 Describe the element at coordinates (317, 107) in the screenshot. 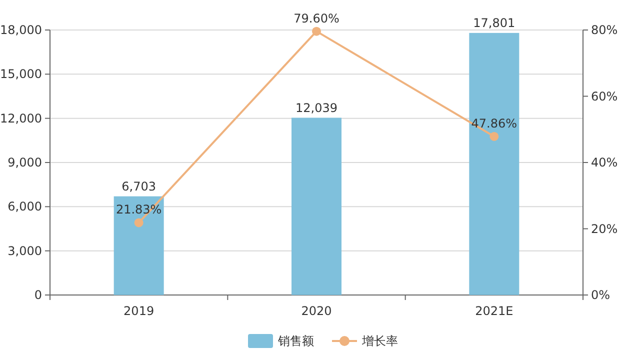

I see `data-label: 12,039` at that location.